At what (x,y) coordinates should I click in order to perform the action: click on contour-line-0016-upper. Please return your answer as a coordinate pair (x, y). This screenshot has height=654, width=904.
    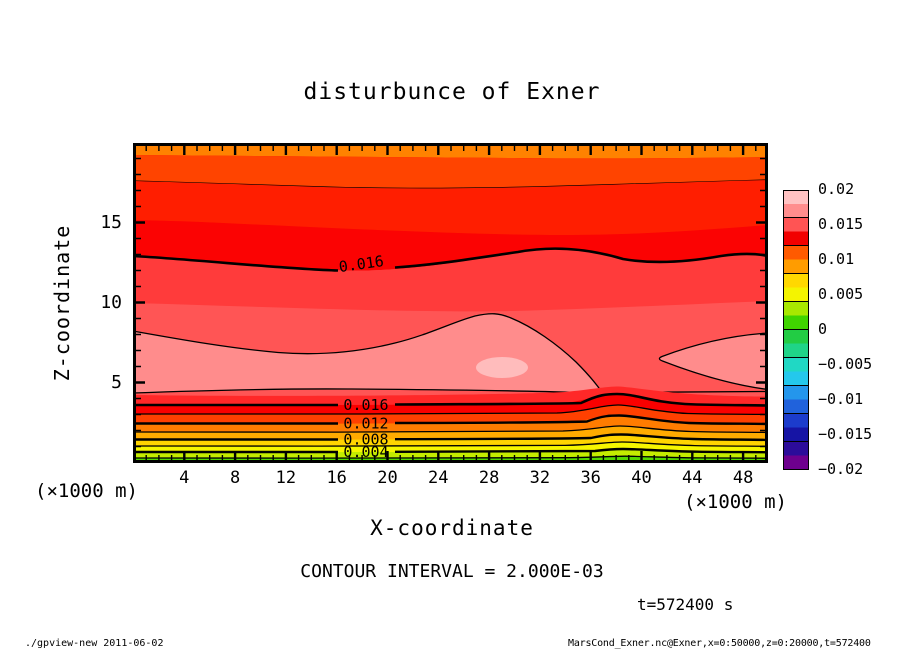
    Looking at the image, I should click on (450, 259).